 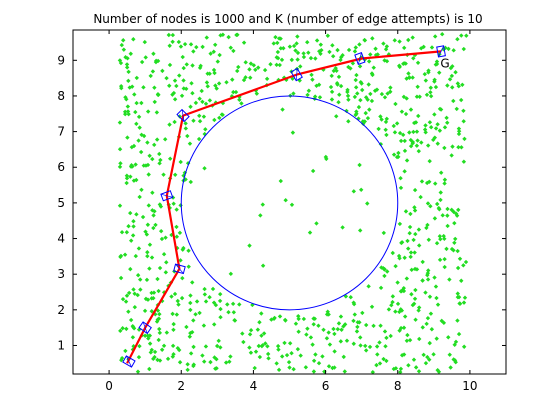 I want to click on robot-diagonal, so click(x=441, y=51).